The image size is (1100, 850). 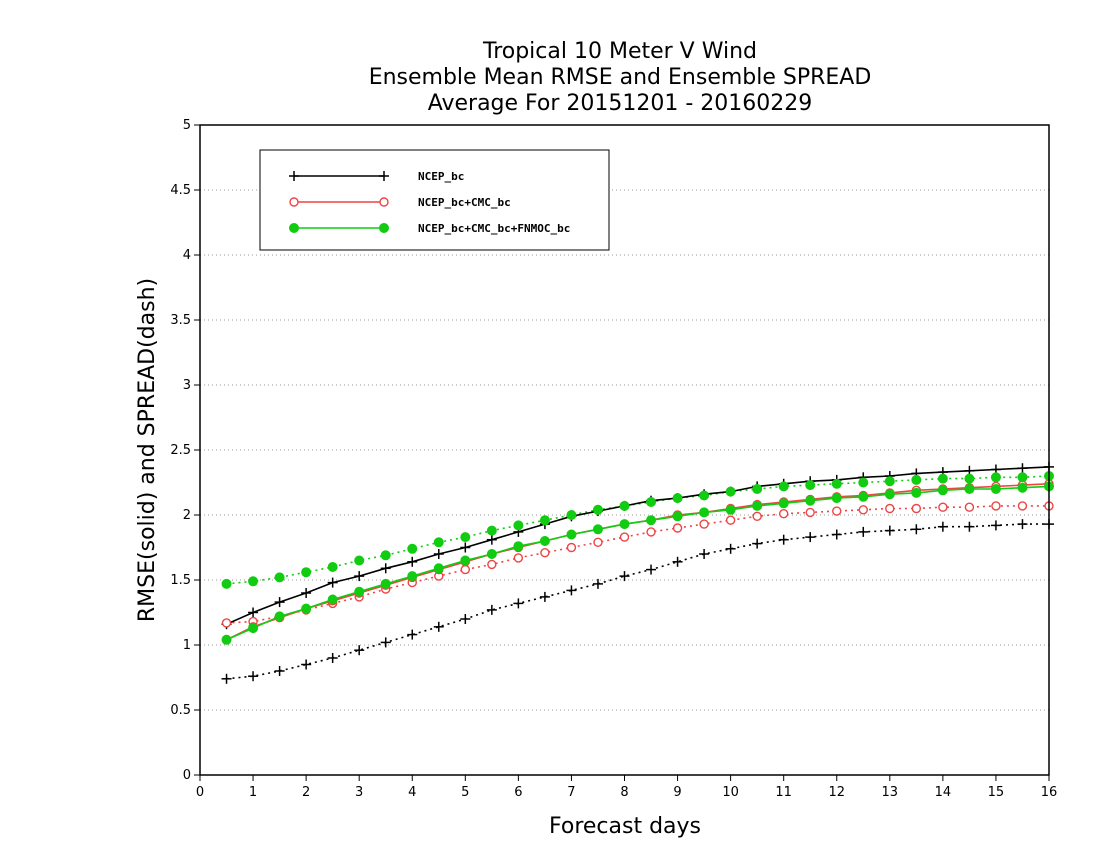 What do you see at coordinates (836, 792) in the screenshot?
I see `x-tick-label: 12` at bounding box center [836, 792].